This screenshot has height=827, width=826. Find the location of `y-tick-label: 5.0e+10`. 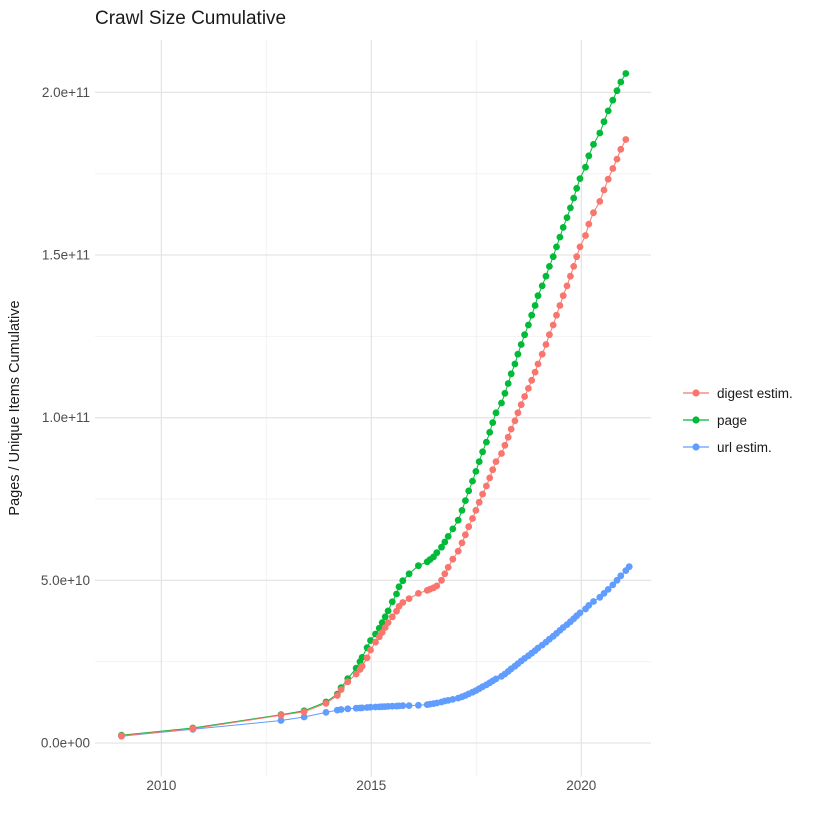

y-tick-label: 5.0e+10 is located at coordinates (65, 580).